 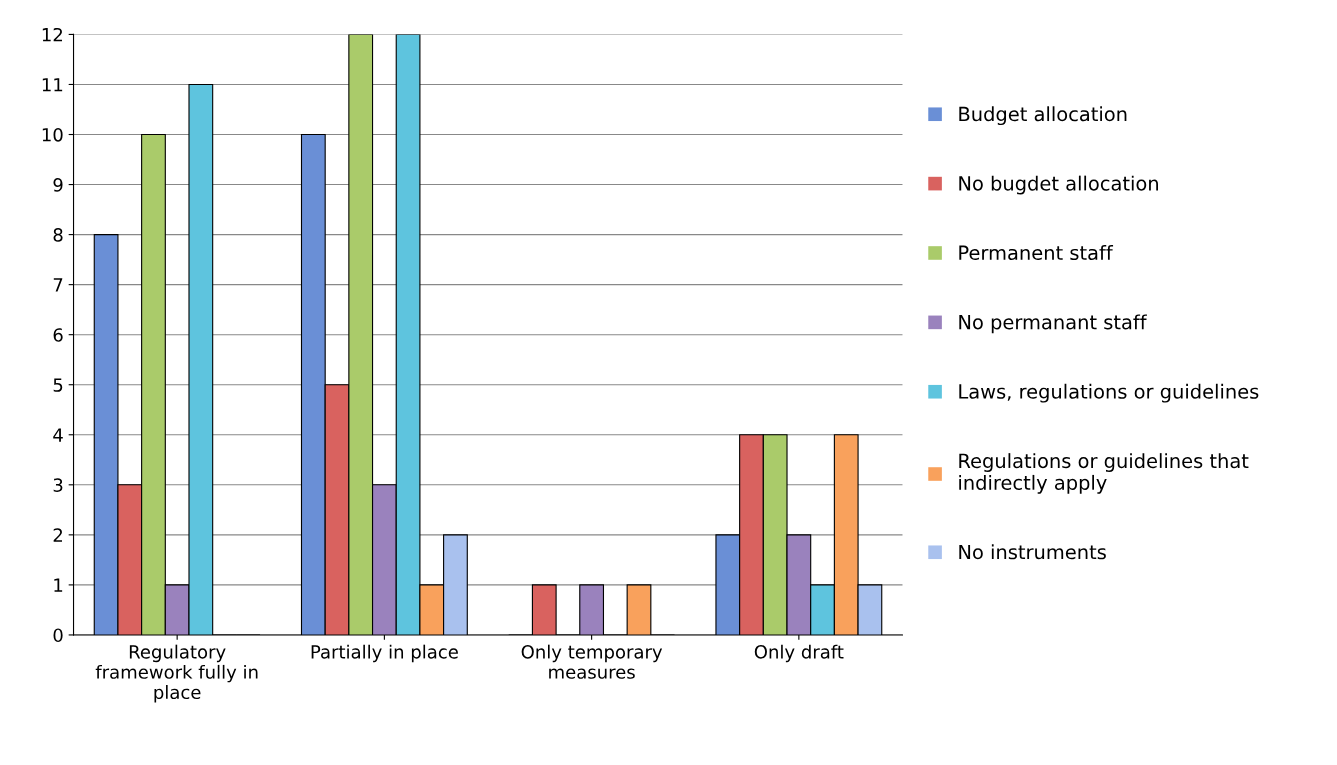 What do you see at coordinates (58, 385) in the screenshot?
I see `y-tick-label: 5` at bounding box center [58, 385].